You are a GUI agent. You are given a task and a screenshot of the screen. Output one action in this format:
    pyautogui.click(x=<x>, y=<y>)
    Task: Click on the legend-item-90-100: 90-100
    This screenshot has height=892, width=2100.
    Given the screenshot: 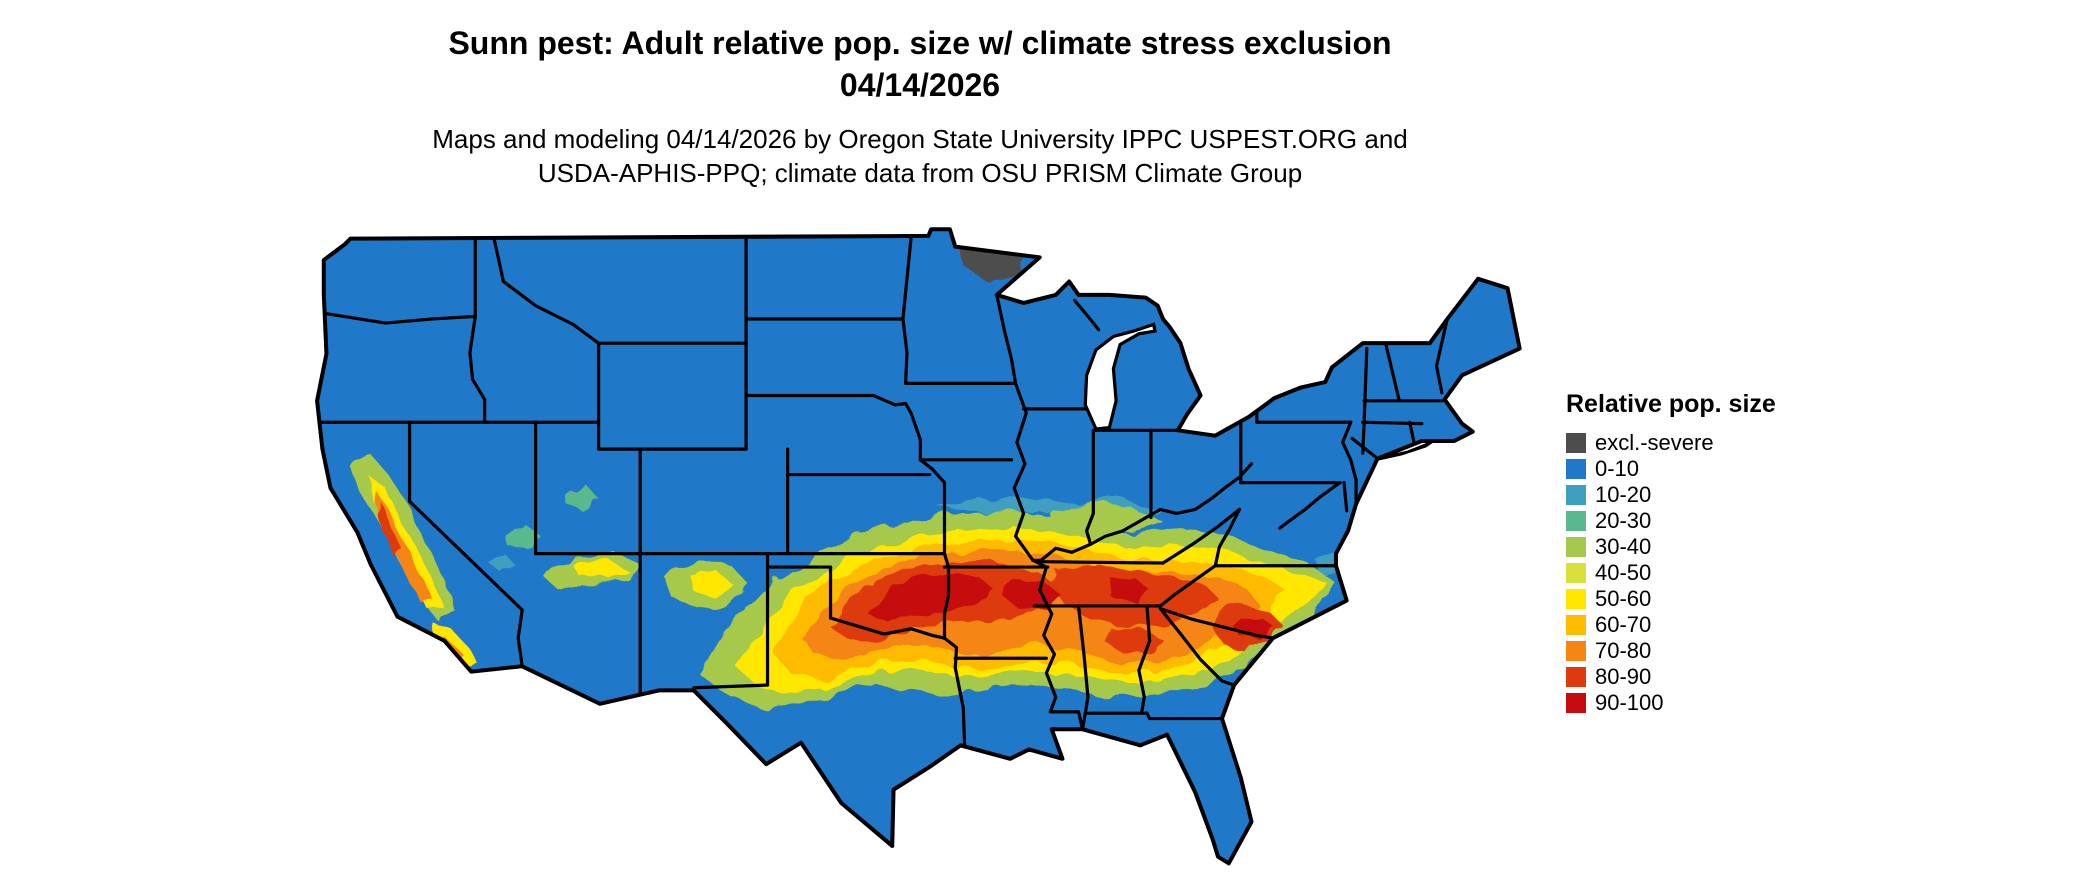 What is the action you would take?
    pyautogui.click(x=1671, y=703)
    